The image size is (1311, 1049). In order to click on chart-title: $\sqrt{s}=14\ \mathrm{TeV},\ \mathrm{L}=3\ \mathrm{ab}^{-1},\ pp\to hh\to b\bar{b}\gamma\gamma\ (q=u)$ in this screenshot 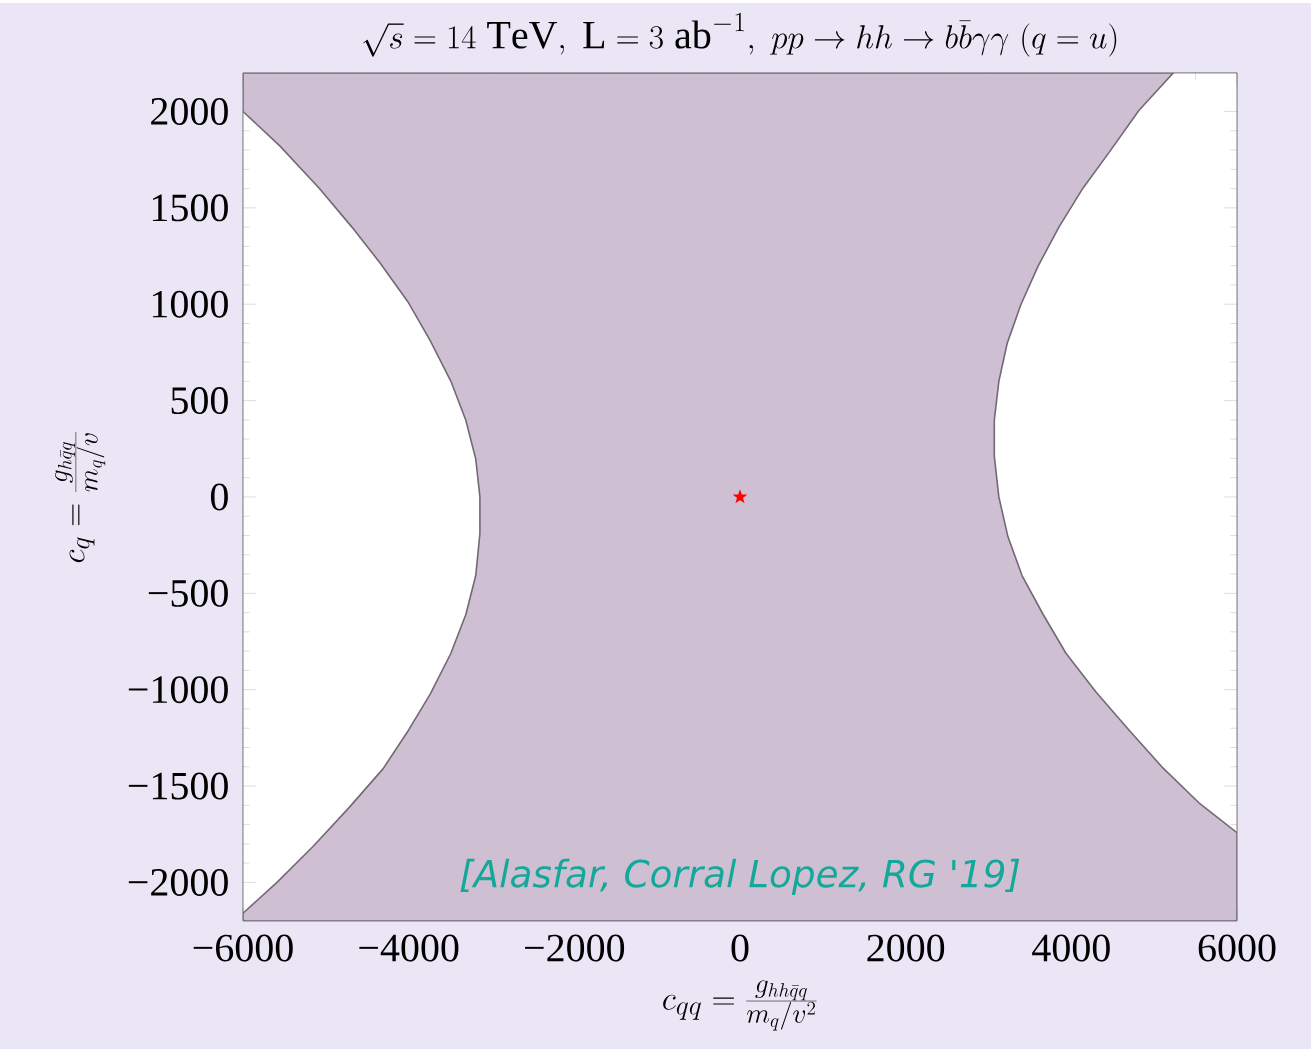, I will do `click(740, 34)`.